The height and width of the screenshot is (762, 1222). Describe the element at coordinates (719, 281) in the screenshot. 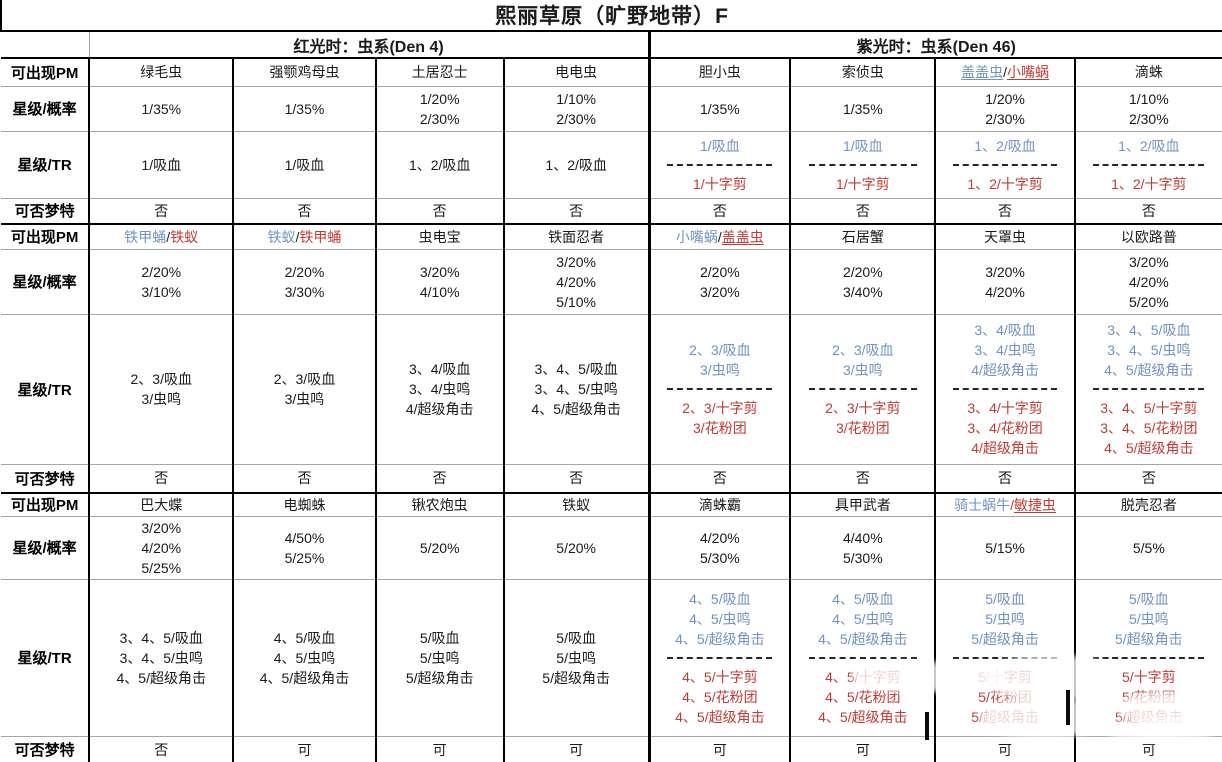

I see `cell-prob: 2/20% 3/20%` at that location.